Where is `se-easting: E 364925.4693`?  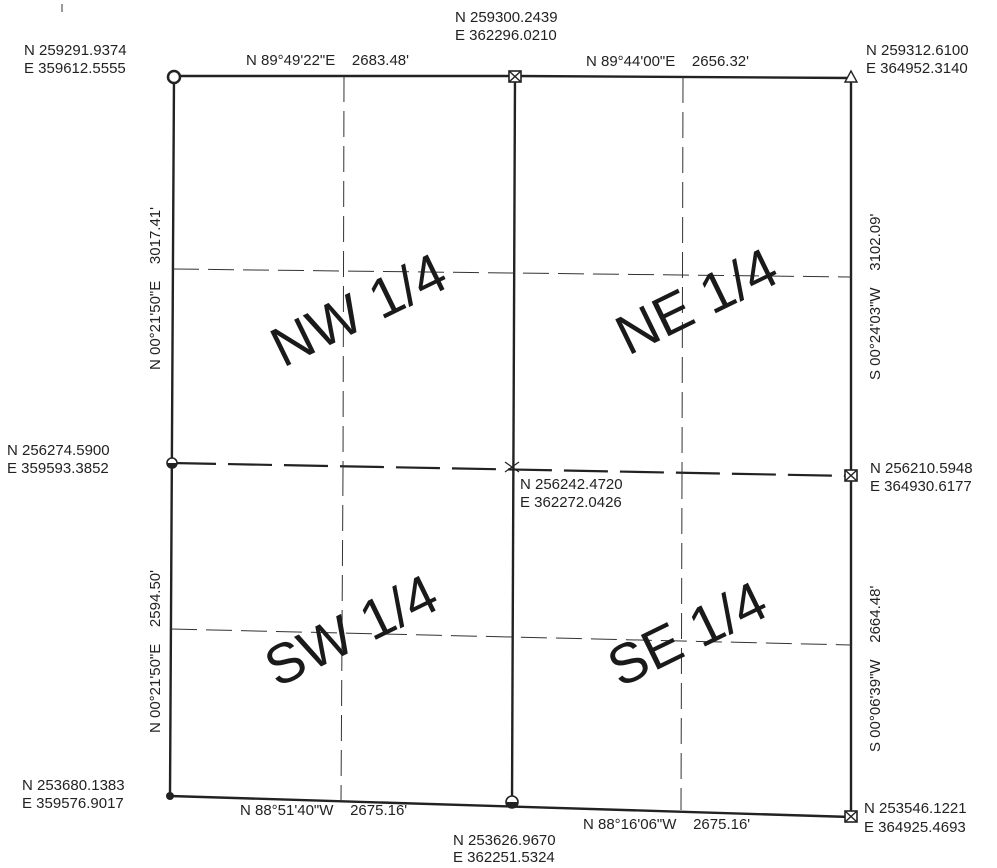
se-easting: E 364925.4693 is located at coordinates (915, 827).